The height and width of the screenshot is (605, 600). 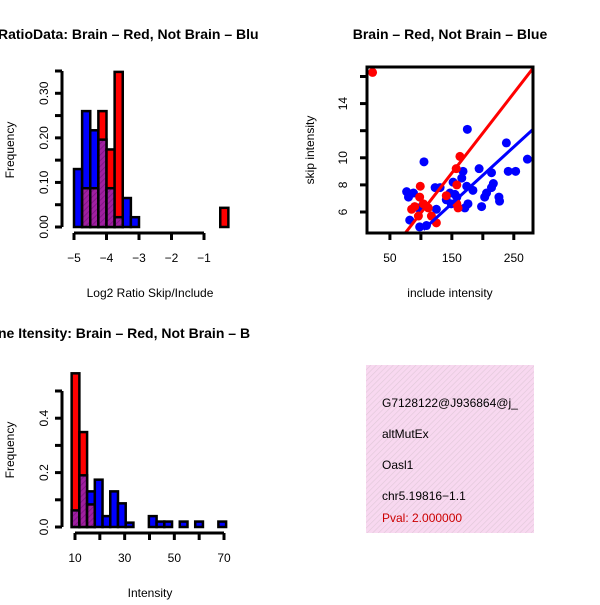 What do you see at coordinates (44, 418) in the screenshot?
I see `y-tick-label: 0.4` at bounding box center [44, 418].